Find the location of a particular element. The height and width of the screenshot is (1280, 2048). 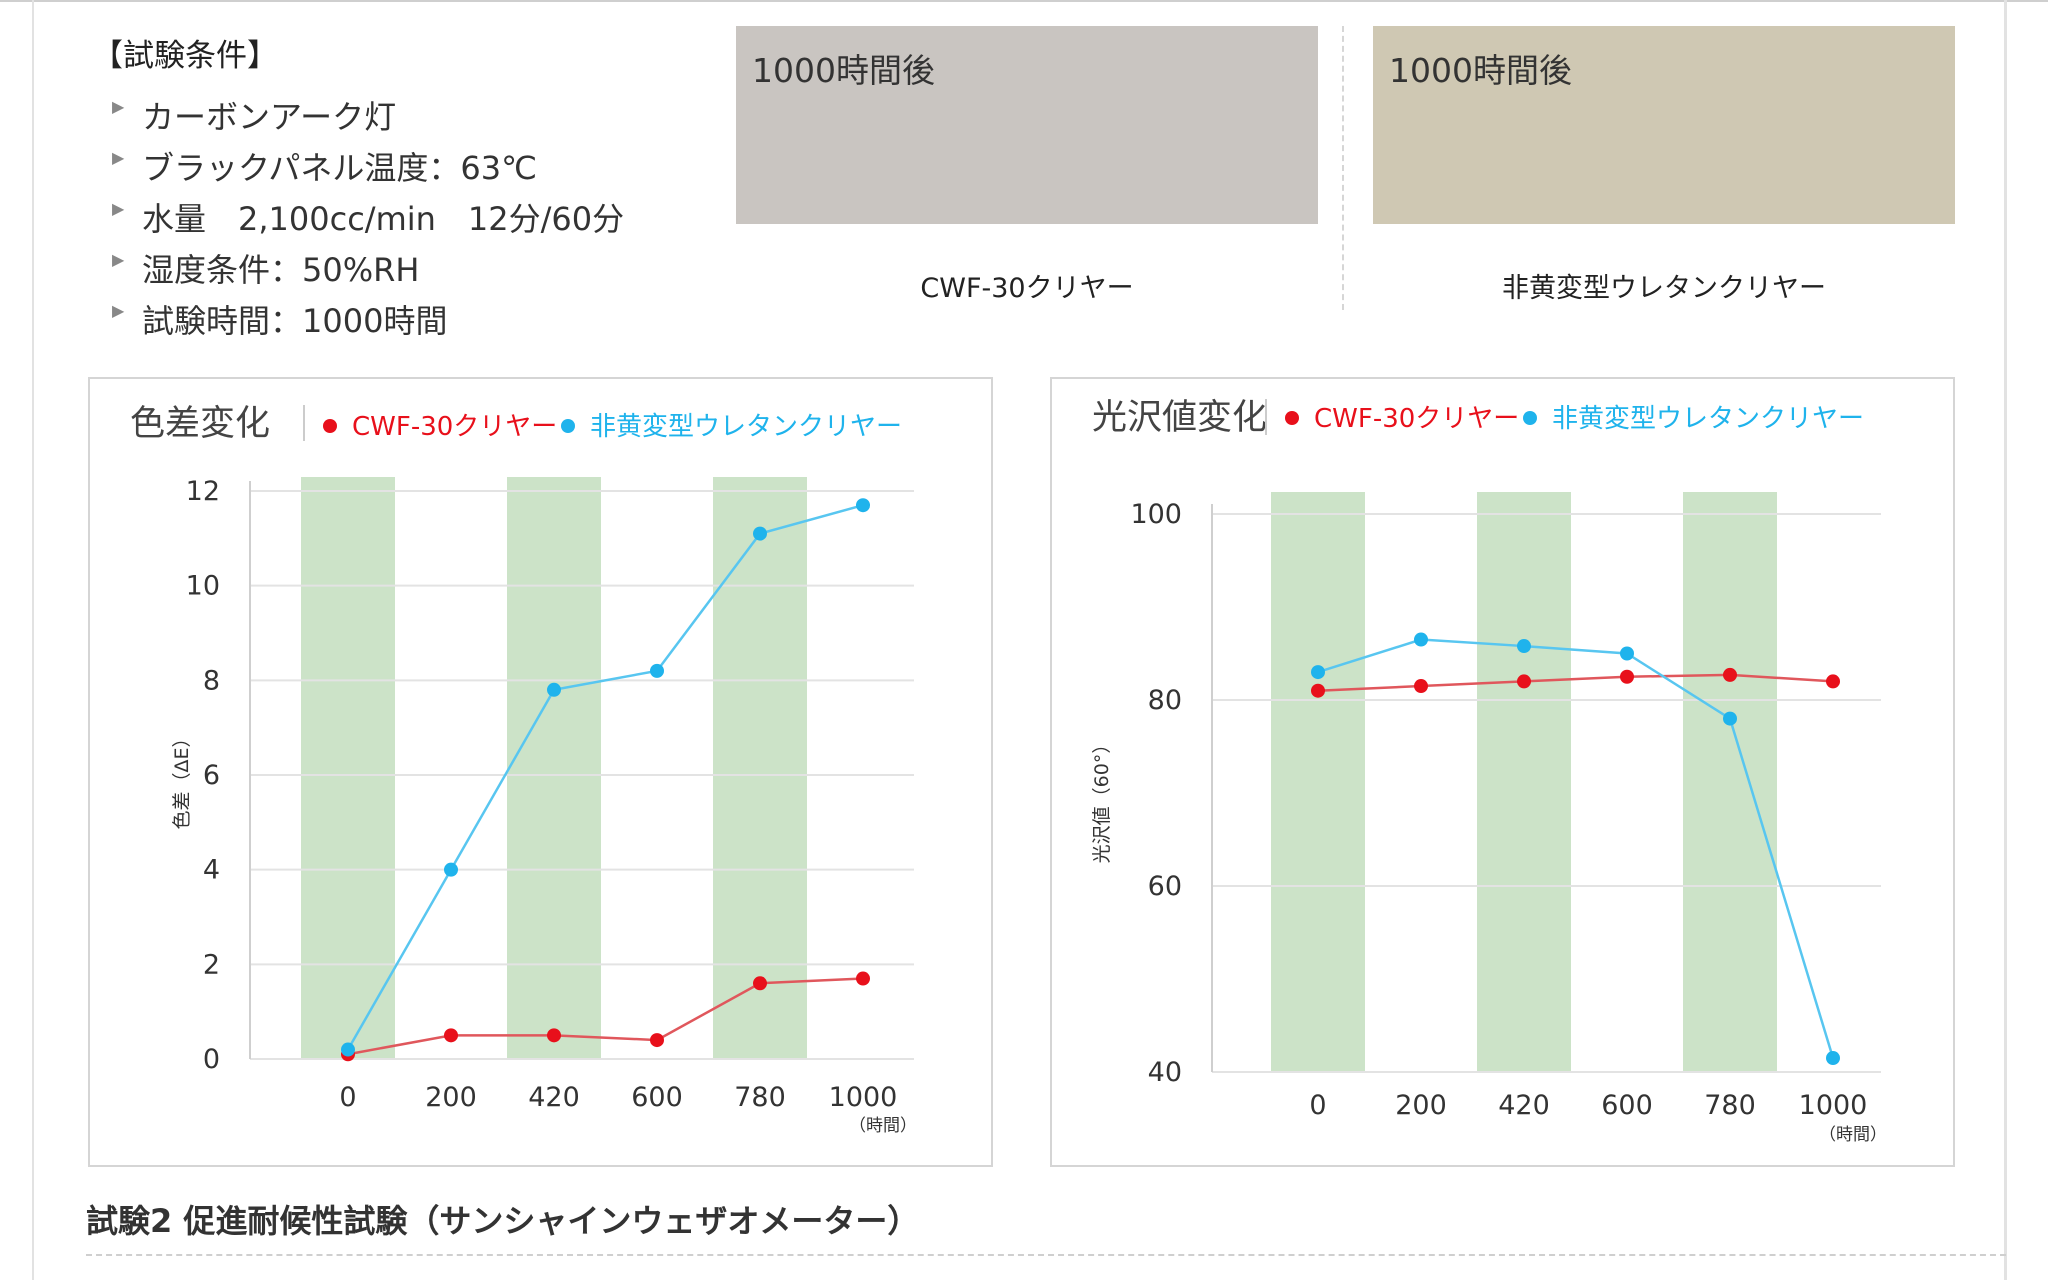

page-right-border is located at coordinates (2005, 640).